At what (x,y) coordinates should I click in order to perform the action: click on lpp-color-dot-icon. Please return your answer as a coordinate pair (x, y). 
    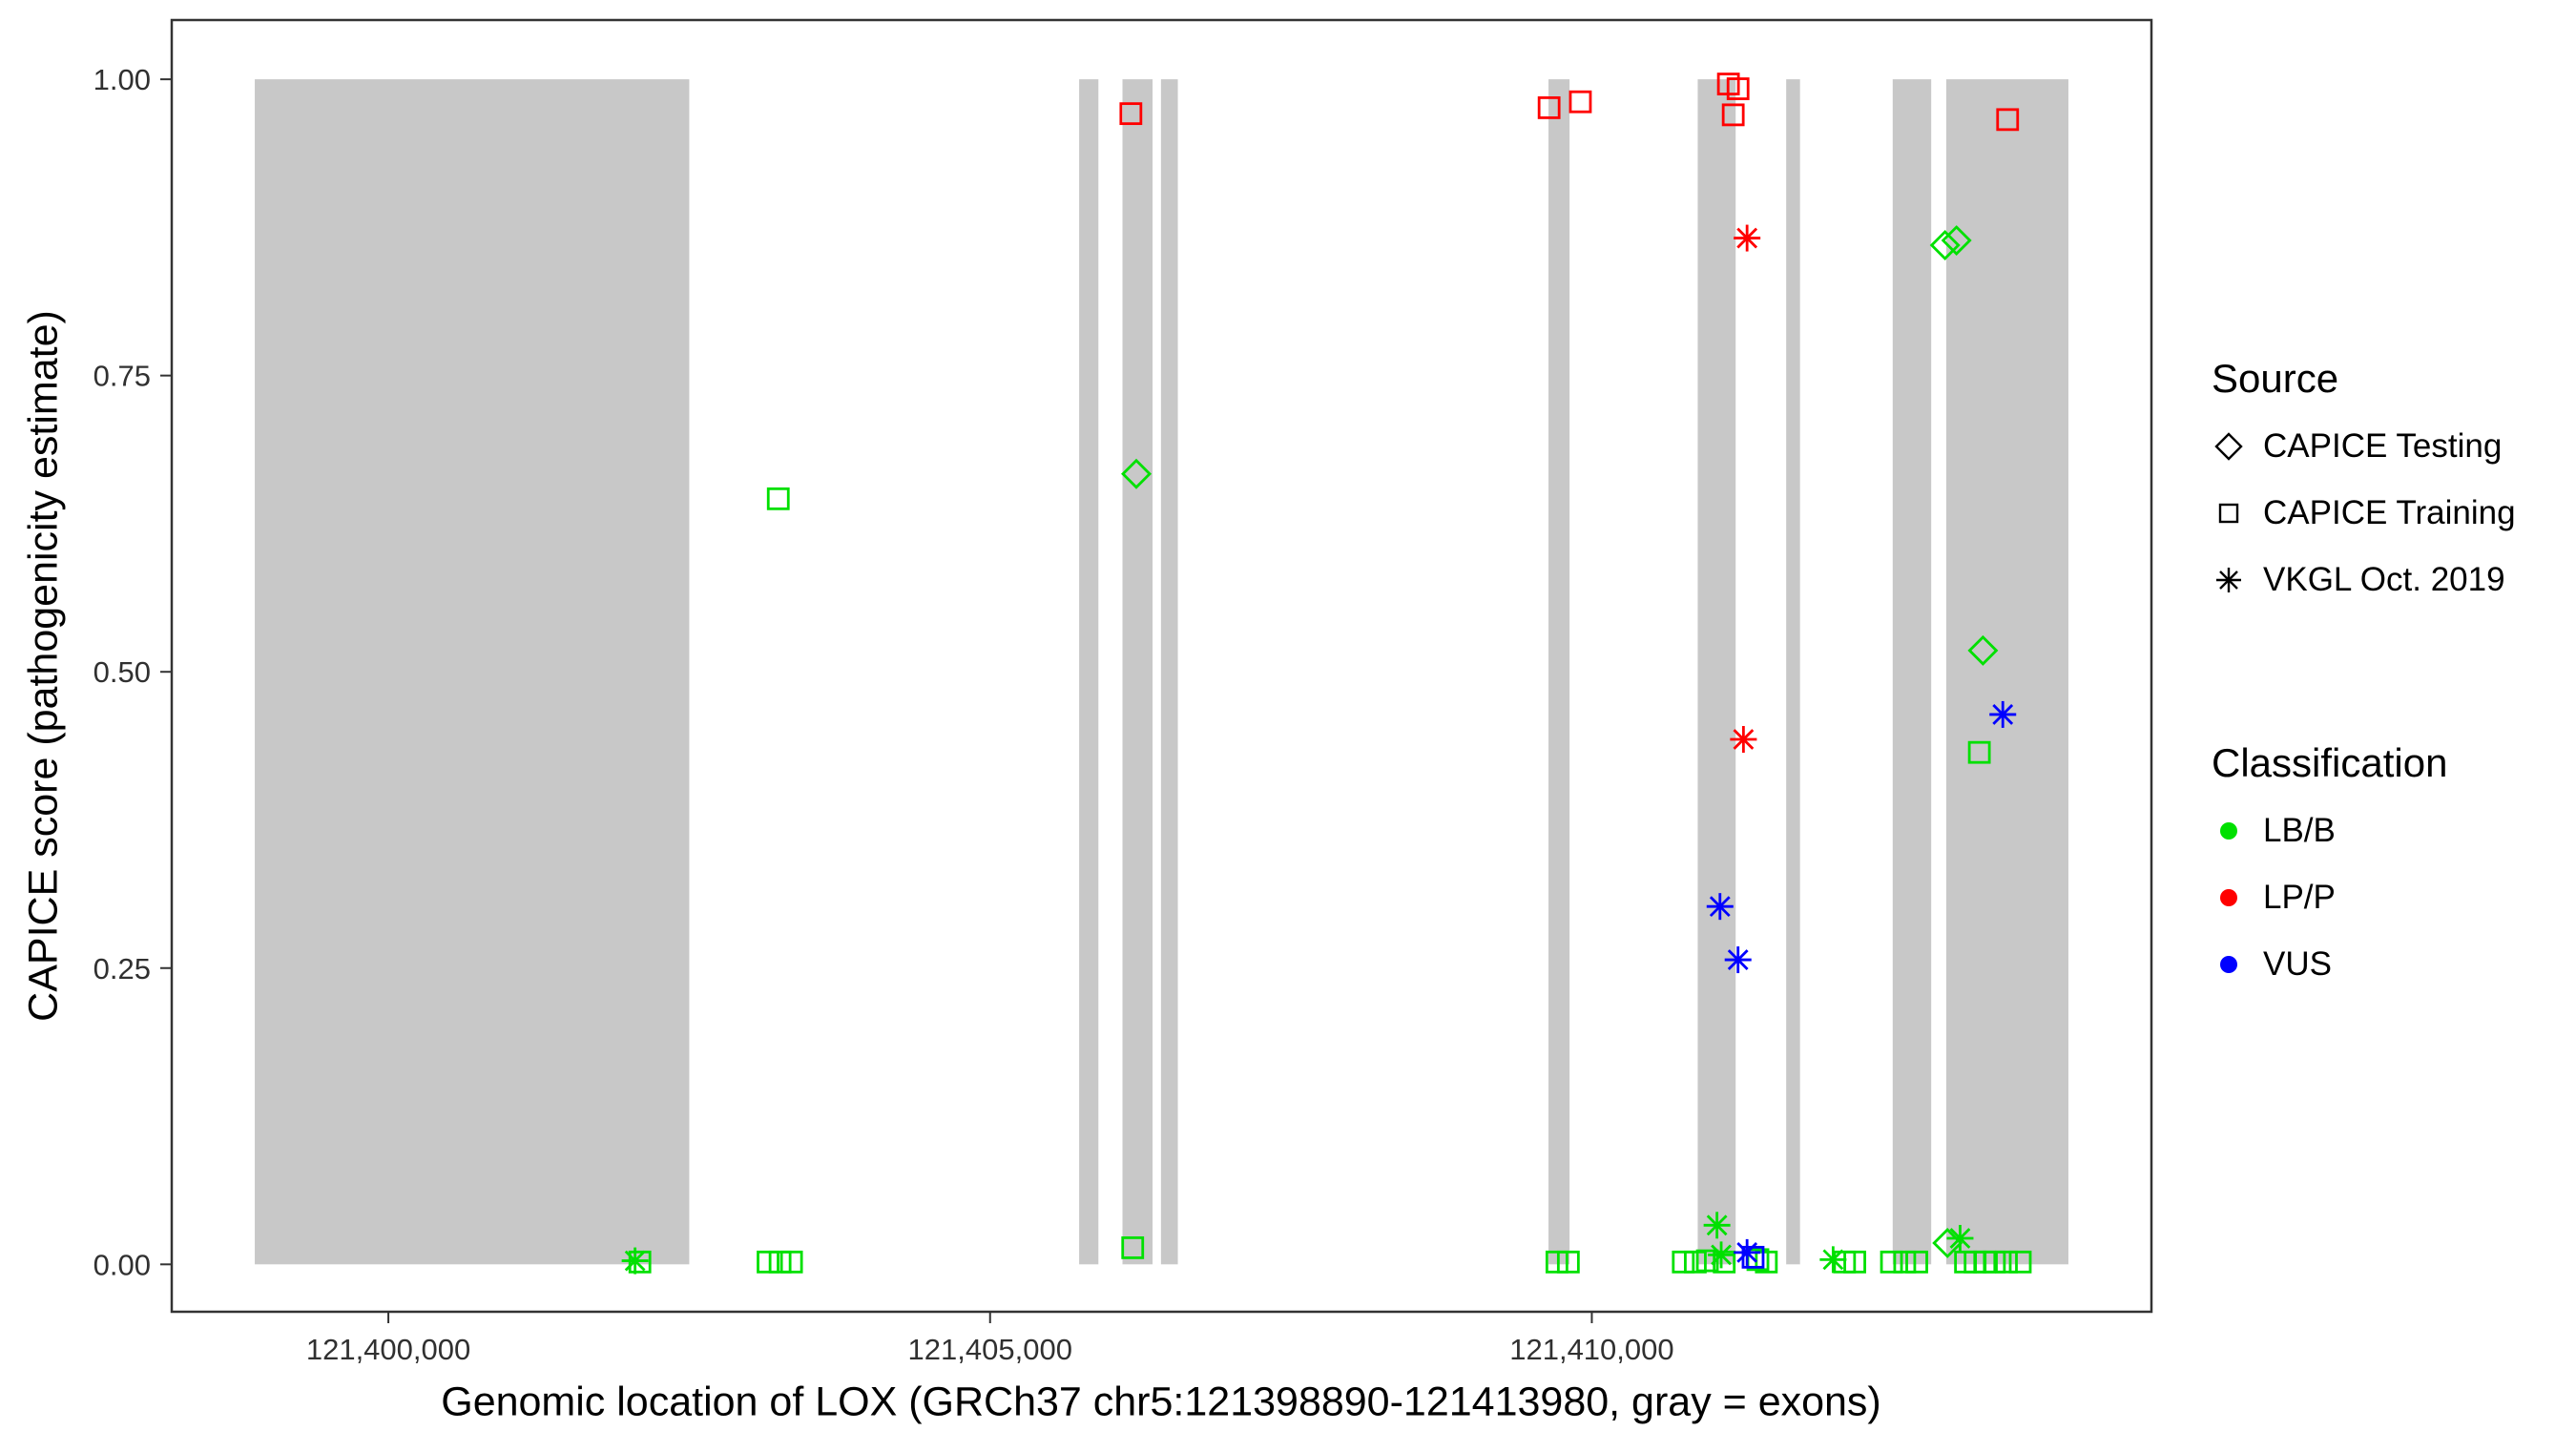
    Looking at the image, I should click on (2228, 898).